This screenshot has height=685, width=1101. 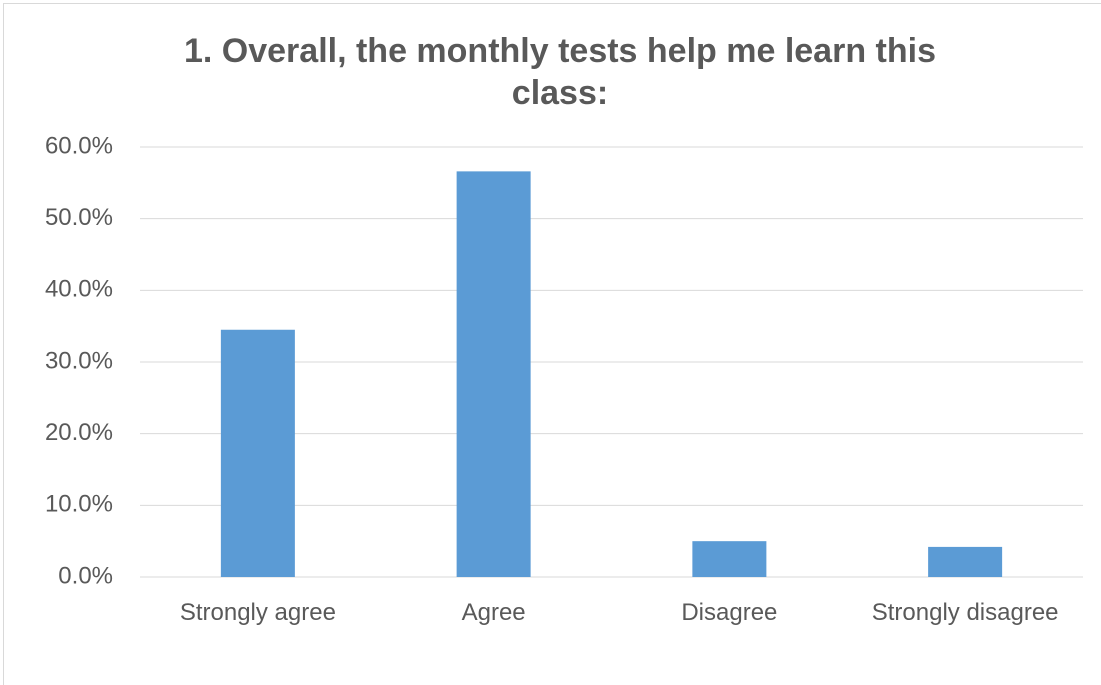 What do you see at coordinates (79, 504) in the screenshot?
I see `y-tick-label: 10.0%` at bounding box center [79, 504].